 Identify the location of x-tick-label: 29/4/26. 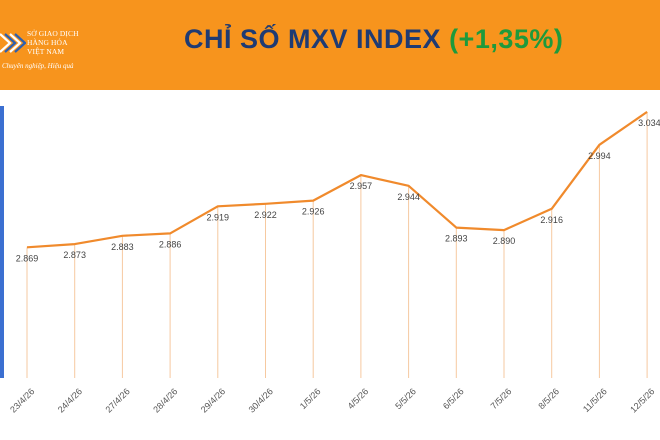
(213, 400).